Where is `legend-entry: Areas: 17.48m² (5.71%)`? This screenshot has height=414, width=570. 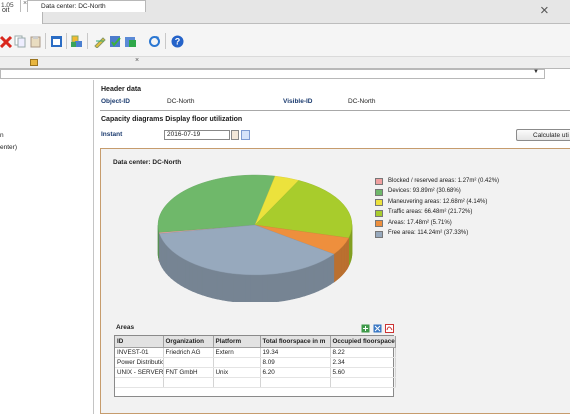 legend-entry: Areas: 17.48m² (5.71%) is located at coordinates (420, 222).